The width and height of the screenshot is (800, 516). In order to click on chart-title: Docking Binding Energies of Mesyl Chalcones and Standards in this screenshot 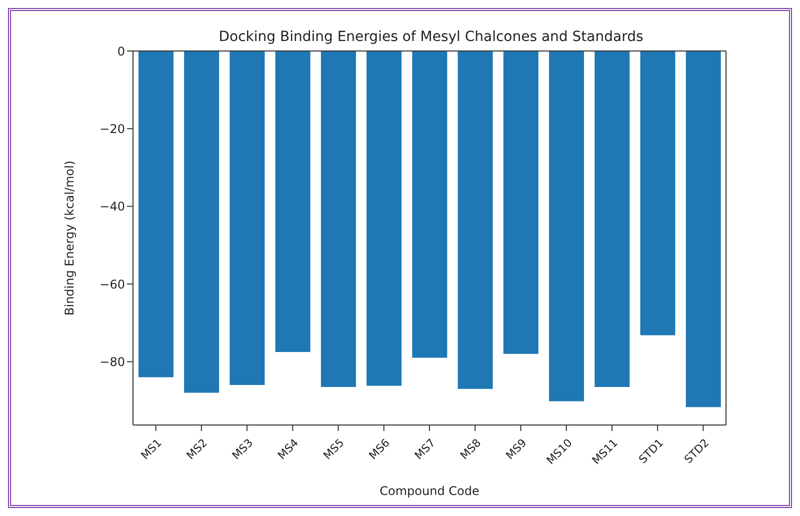, I will do `click(431, 37)`.